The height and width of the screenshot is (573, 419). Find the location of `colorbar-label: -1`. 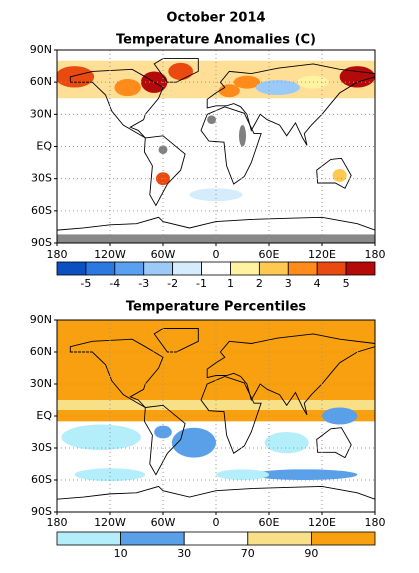

colorbar-label: -1 is located at coordinates (201, 283).